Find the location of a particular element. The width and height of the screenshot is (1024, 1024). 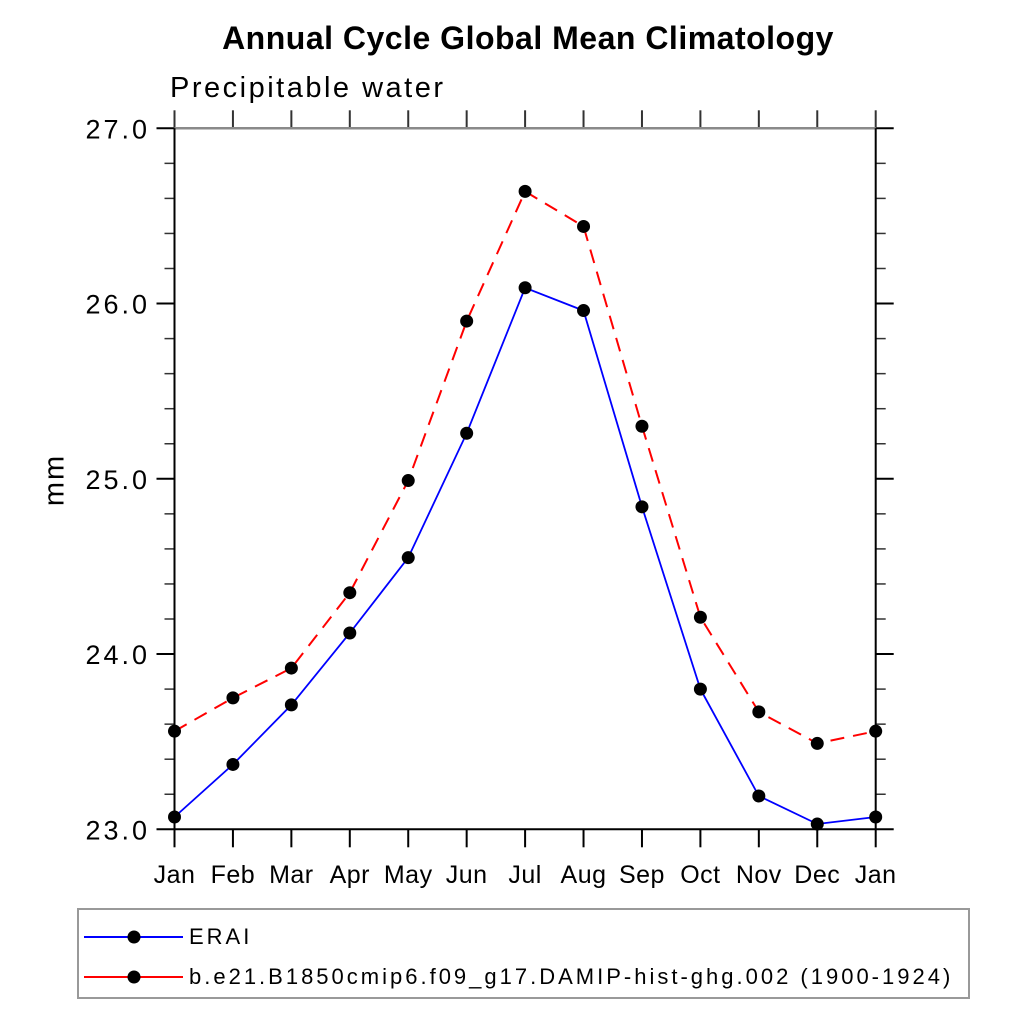

x-tick-label: Jun is located at coordinates (467, 875).